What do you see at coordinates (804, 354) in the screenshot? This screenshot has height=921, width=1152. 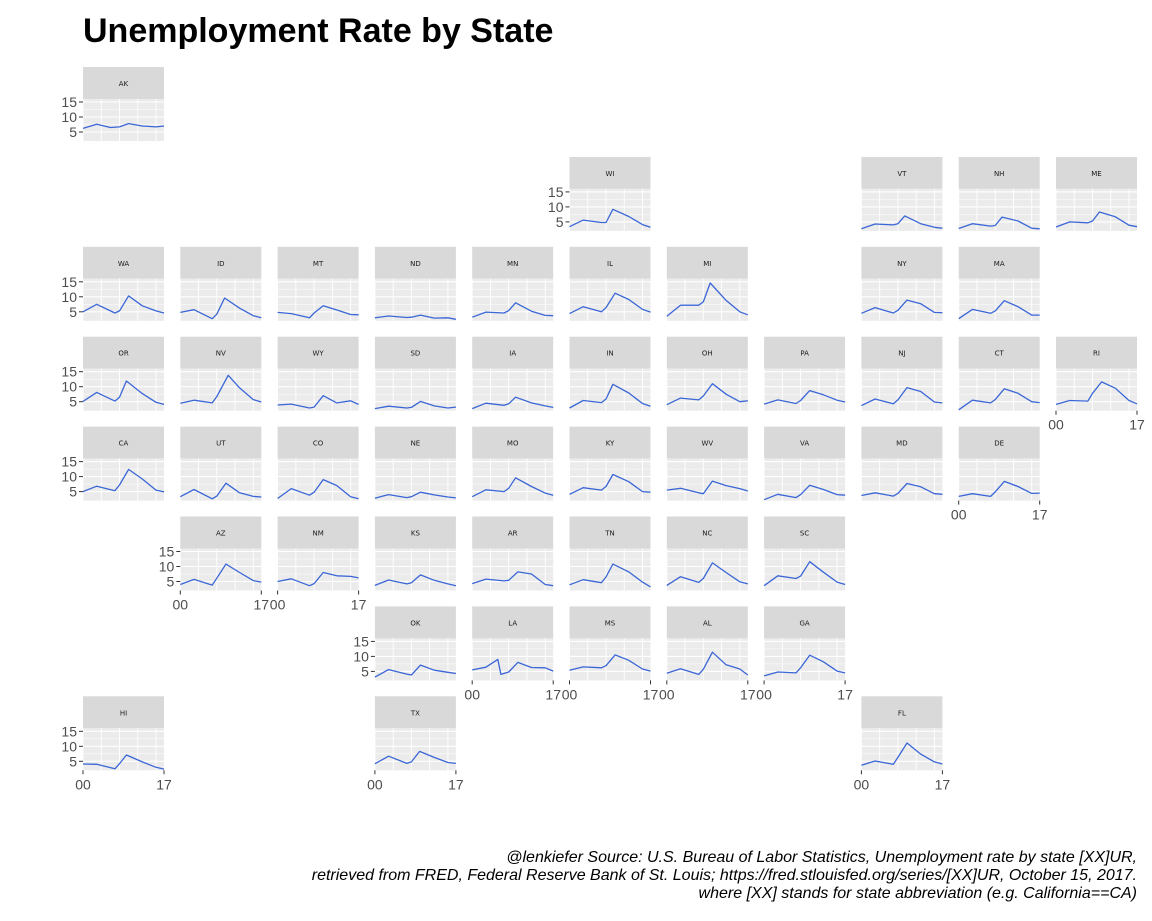 I see `state-label: PA` at bounding box center [804, 354].